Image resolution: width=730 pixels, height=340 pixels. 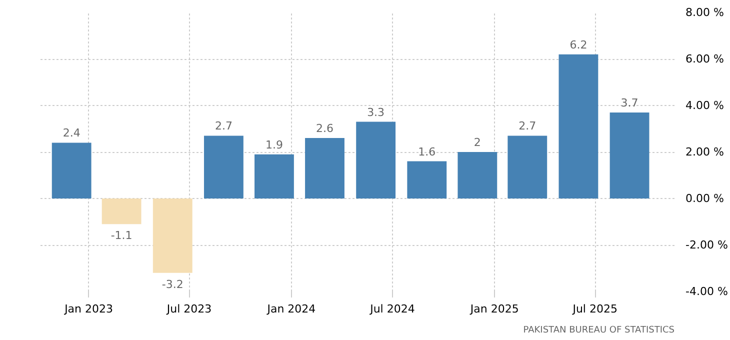 What do you see at coordinates (291, 309) in the screenshot?
I see `x-tick-label: Jan 2024` at bounding box center [291, 309].